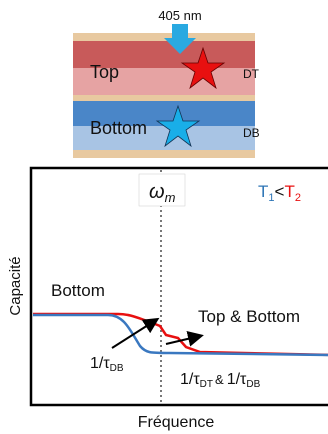 This screenshot has width=328, height=434. I want to click on symbol: ω, so click(157, 192).